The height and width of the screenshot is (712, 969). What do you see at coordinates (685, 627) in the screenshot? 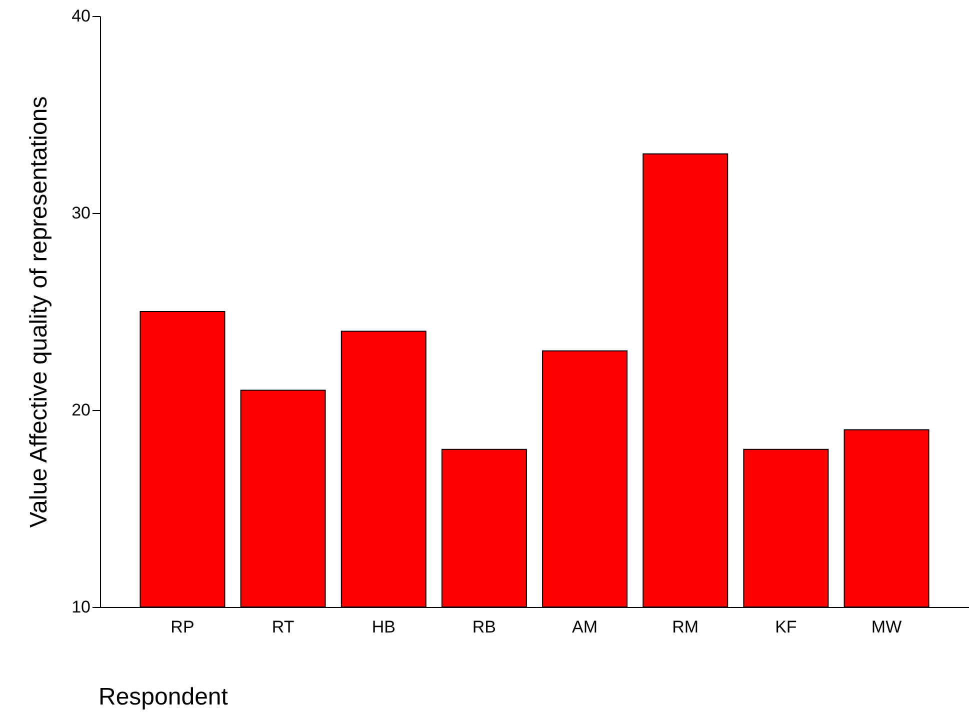
I see `x-tick-label: RM` at bounding box center [685, 627].